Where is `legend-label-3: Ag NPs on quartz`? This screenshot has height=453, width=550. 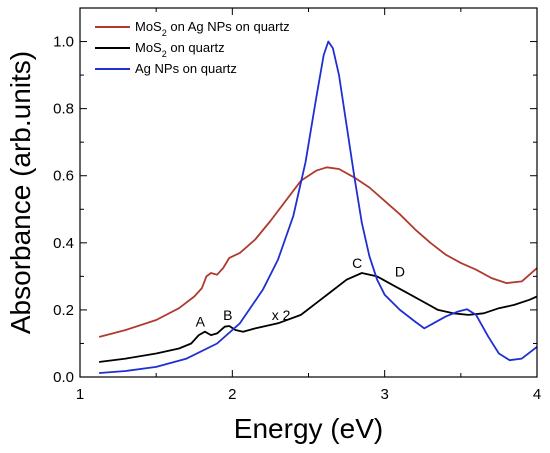 legend-label-3: Ag NPs on quartz is located at coordinates (186, 68).